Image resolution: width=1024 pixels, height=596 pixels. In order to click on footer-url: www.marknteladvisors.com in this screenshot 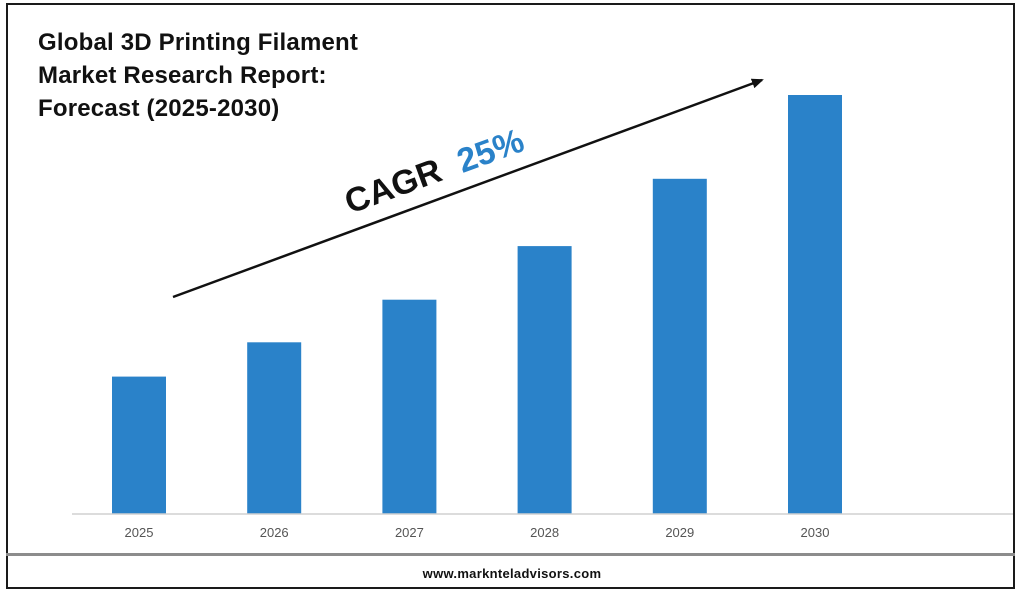, I will do `click(512, 573)`.